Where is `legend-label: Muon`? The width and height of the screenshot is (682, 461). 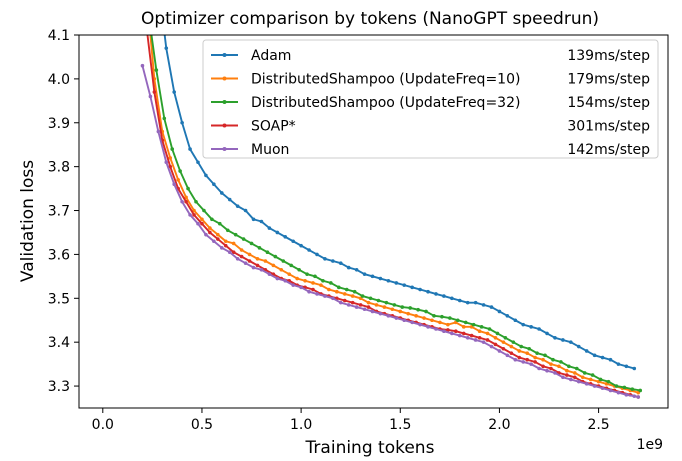
legend-label: Muon is located at coordinates (270, 150).